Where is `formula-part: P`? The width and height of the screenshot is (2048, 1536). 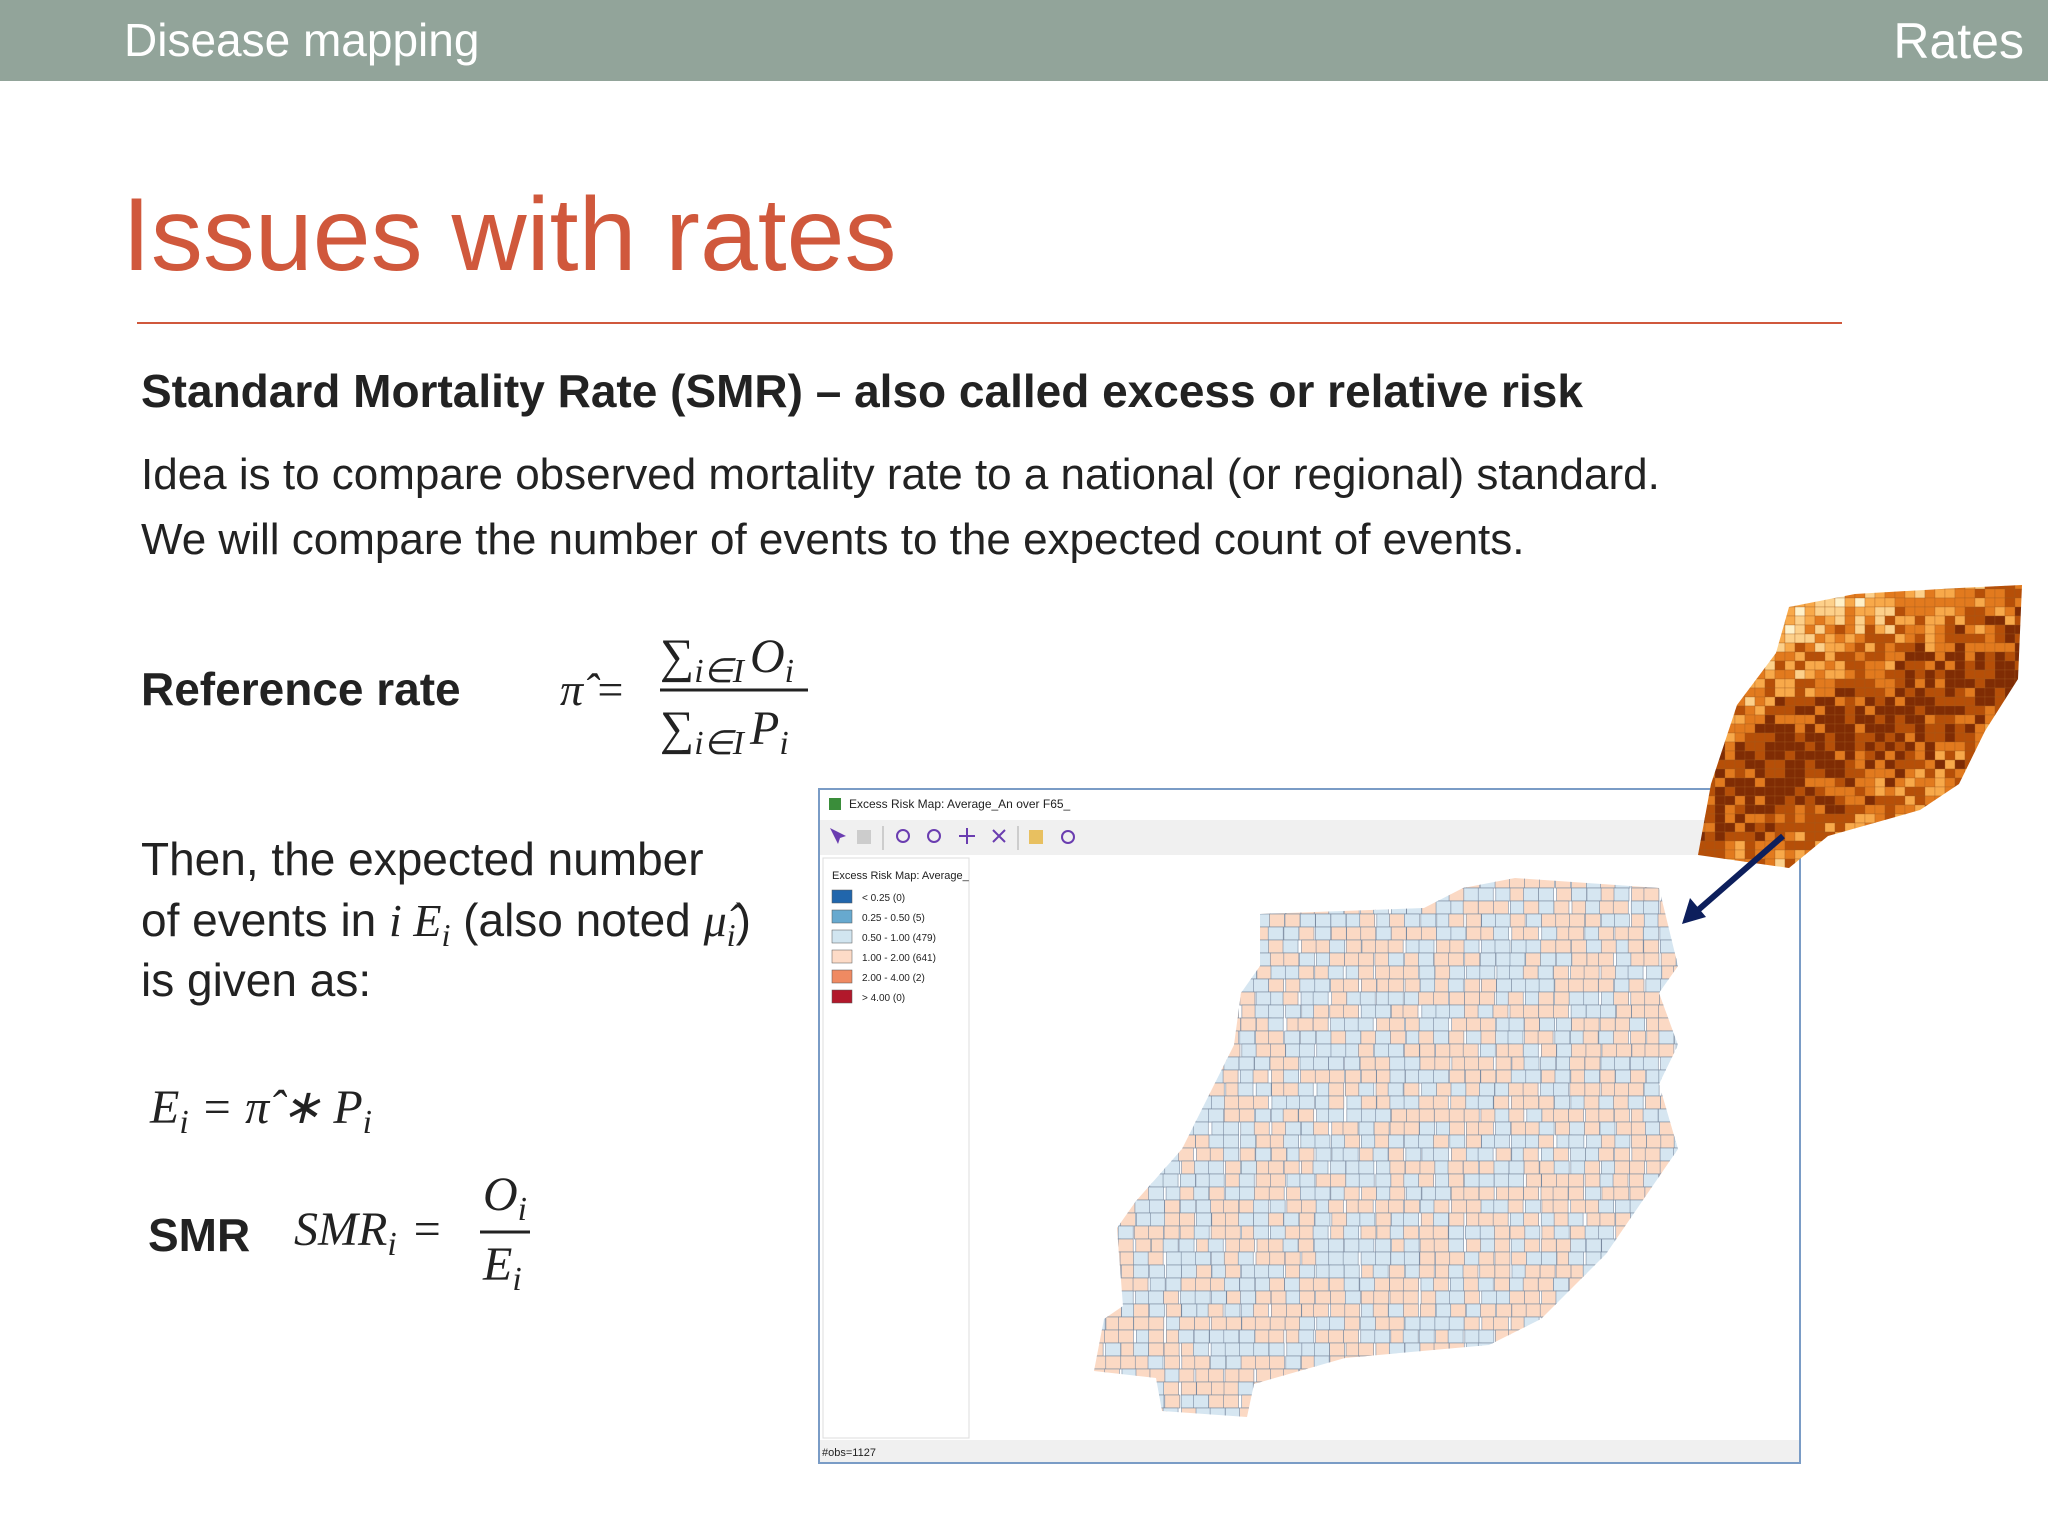 formula-part: P is located at coordinates (347, 1107).